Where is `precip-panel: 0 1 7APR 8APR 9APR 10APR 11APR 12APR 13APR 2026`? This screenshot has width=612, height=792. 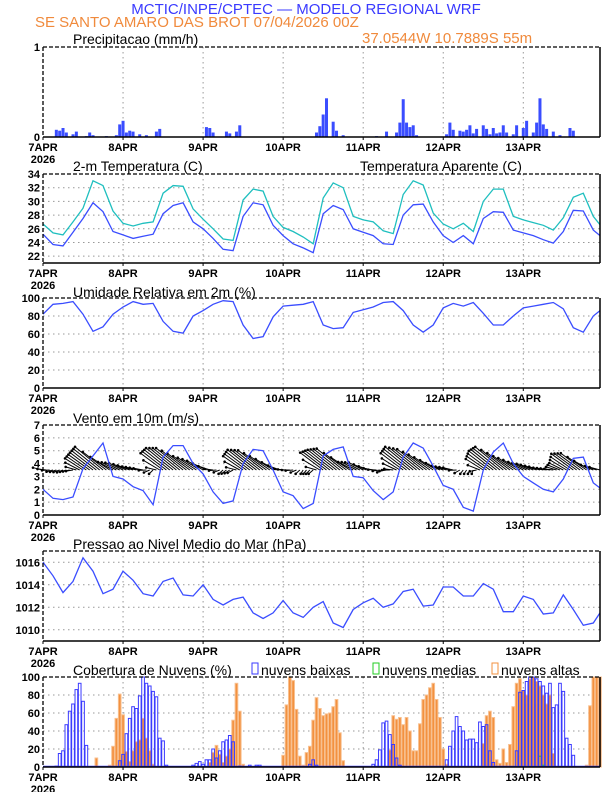
precip-panel: 0 1 7APR 8APR 9APR 10APR 11APR 12APR 13APR 2026 is located at coordinates (314, 104).